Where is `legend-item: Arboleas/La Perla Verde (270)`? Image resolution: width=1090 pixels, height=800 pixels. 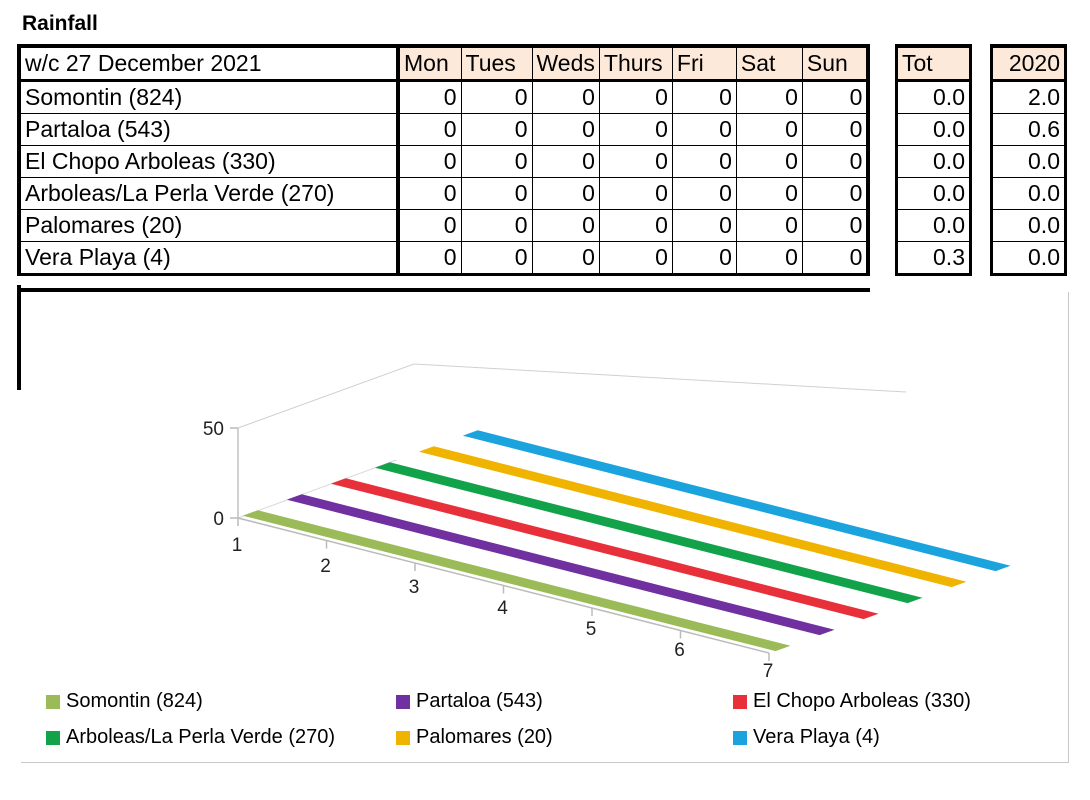 legend-item: Arboleas/La Perla Verde (270) is located at coordinates (190, 737).